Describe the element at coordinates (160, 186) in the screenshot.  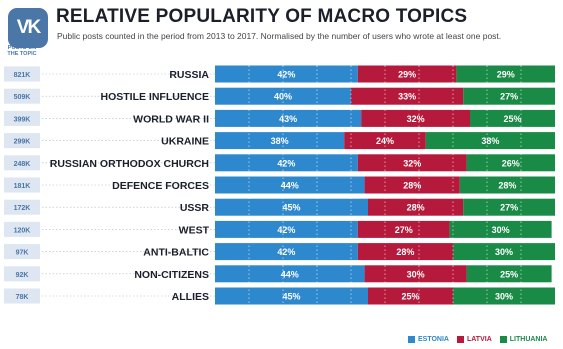
I see `category-label: DEFENCE FORCES` at that location.